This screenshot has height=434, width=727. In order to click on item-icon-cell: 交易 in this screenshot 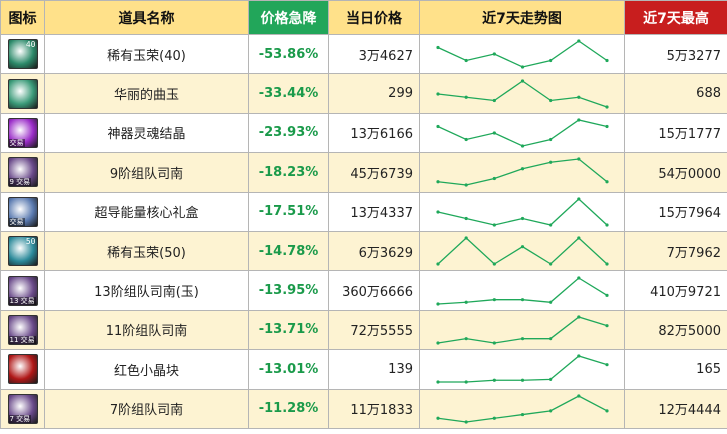, I will do `click(22, 133)`.